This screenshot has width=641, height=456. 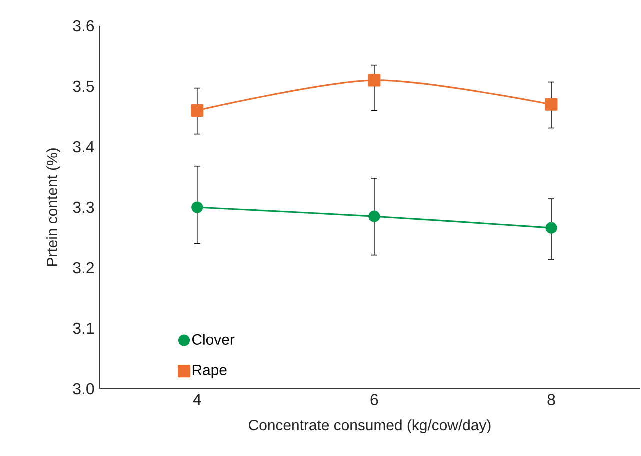 I want to click on y-tick-label: 3.3, so click(x=83, y=208).